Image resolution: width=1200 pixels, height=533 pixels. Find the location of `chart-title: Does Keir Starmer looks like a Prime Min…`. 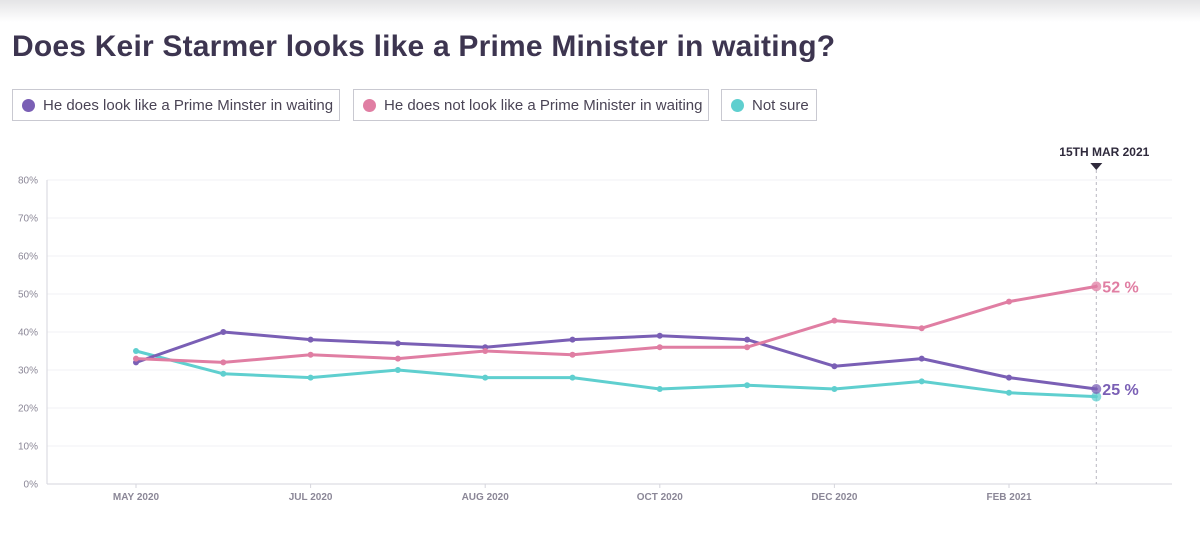

chart-title: Does Keir Starmer looks like a Prime Min… is located at coordinates (424, 46).